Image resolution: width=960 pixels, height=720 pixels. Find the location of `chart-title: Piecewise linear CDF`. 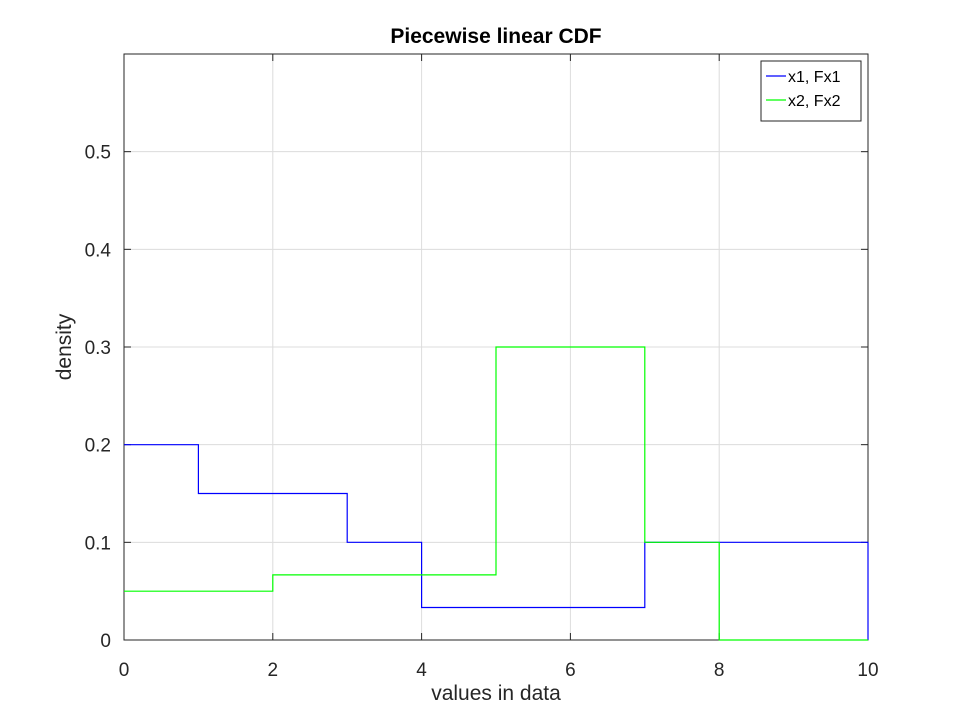

chart-title: Piecewise linear CDF is located at coordinates (495, 36).